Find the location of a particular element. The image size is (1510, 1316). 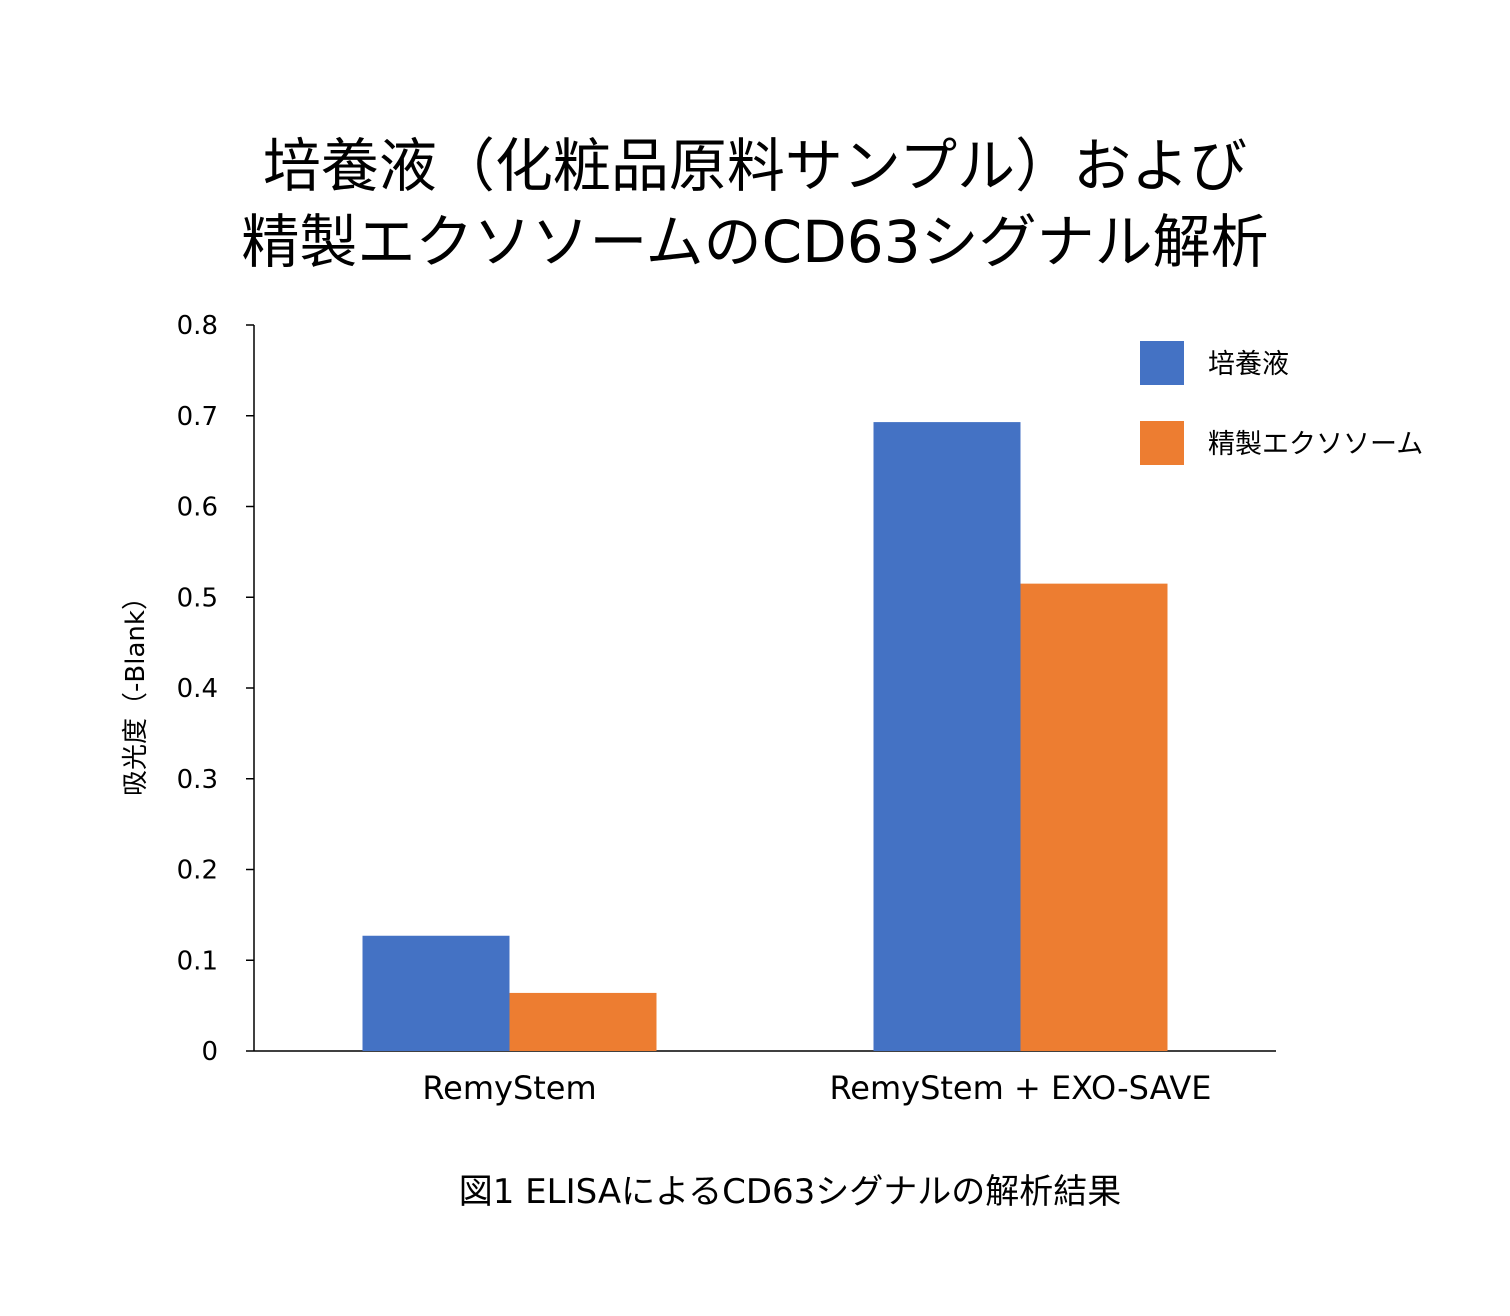

y-tick-label: 0.5 is located at coordinates (197, 598).